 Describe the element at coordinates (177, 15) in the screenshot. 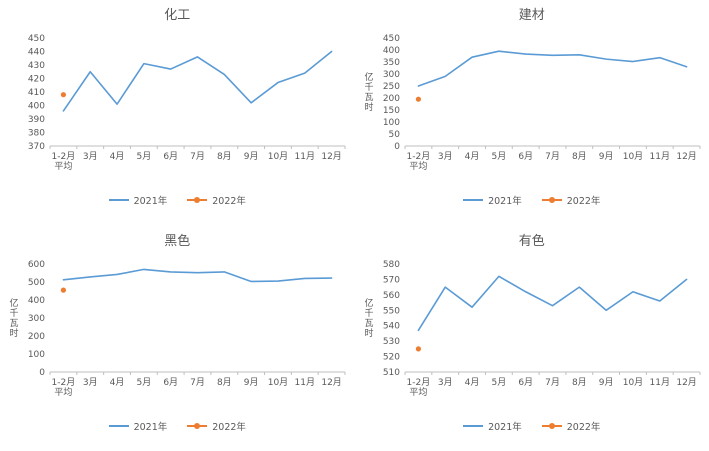

I see `chart-title: 化工` at that location.